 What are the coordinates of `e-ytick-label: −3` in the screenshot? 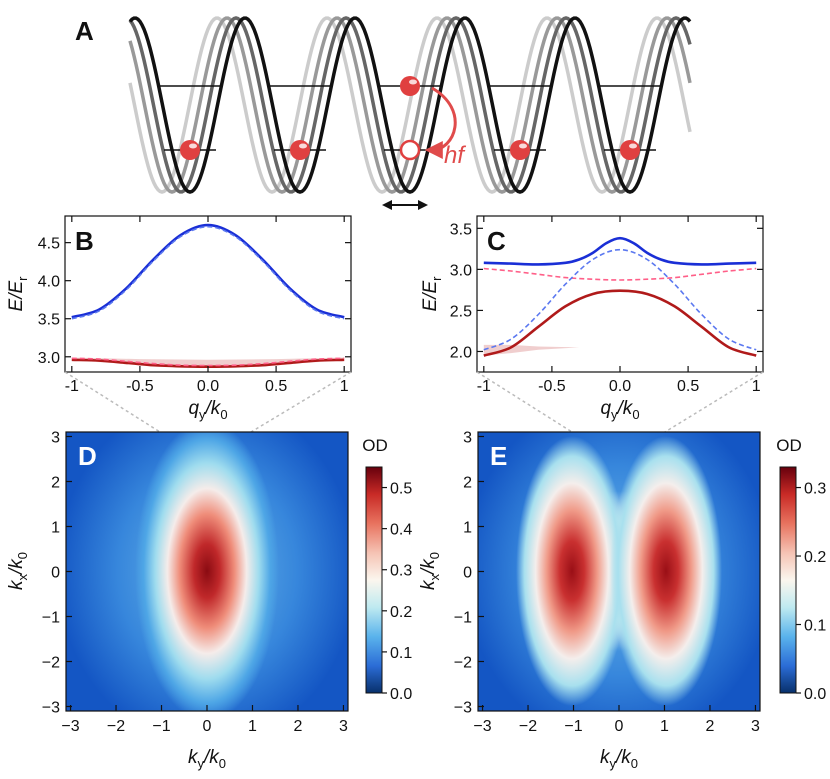 It's located at (463, 708).